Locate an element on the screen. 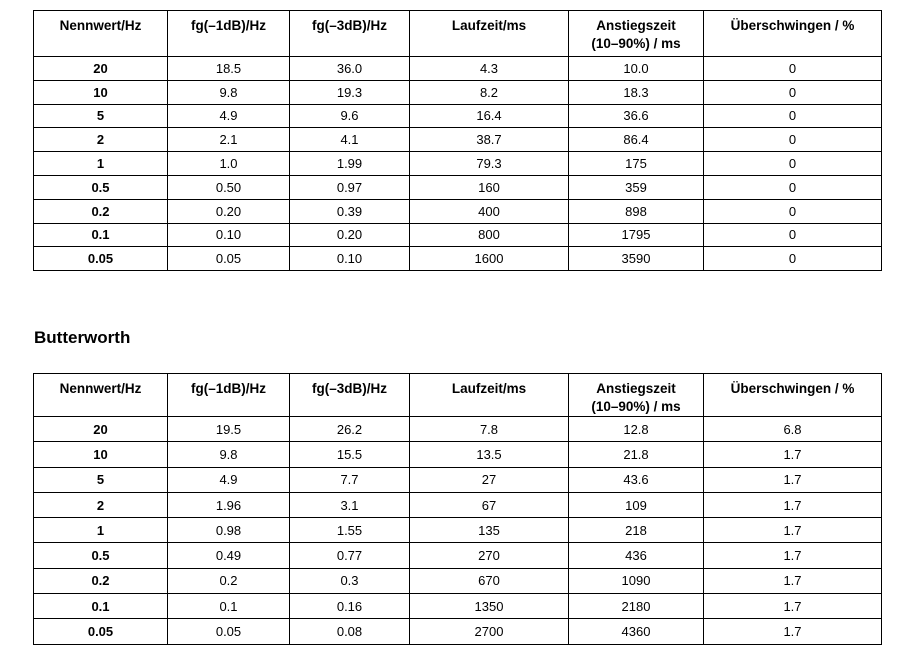  value-cell: 1.96 is located at coordinates (228, 505).